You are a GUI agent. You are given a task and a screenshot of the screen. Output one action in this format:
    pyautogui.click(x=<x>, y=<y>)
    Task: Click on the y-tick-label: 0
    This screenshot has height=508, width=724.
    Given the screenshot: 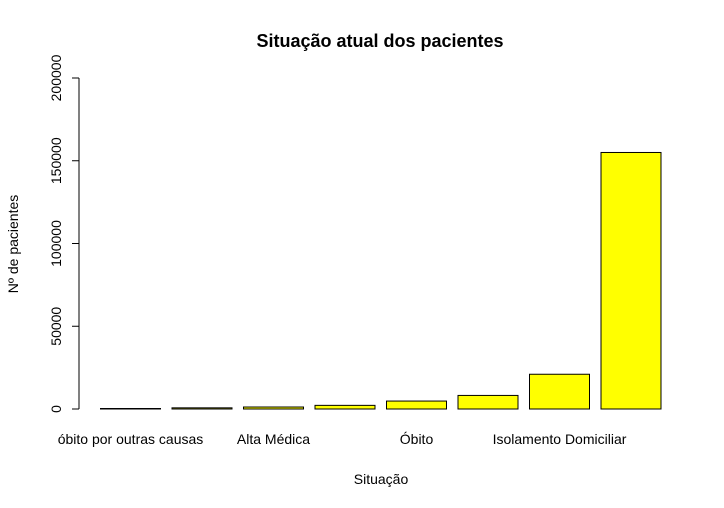 What is the action you would take?
    pyautogui.click(x=56, y=409)
    